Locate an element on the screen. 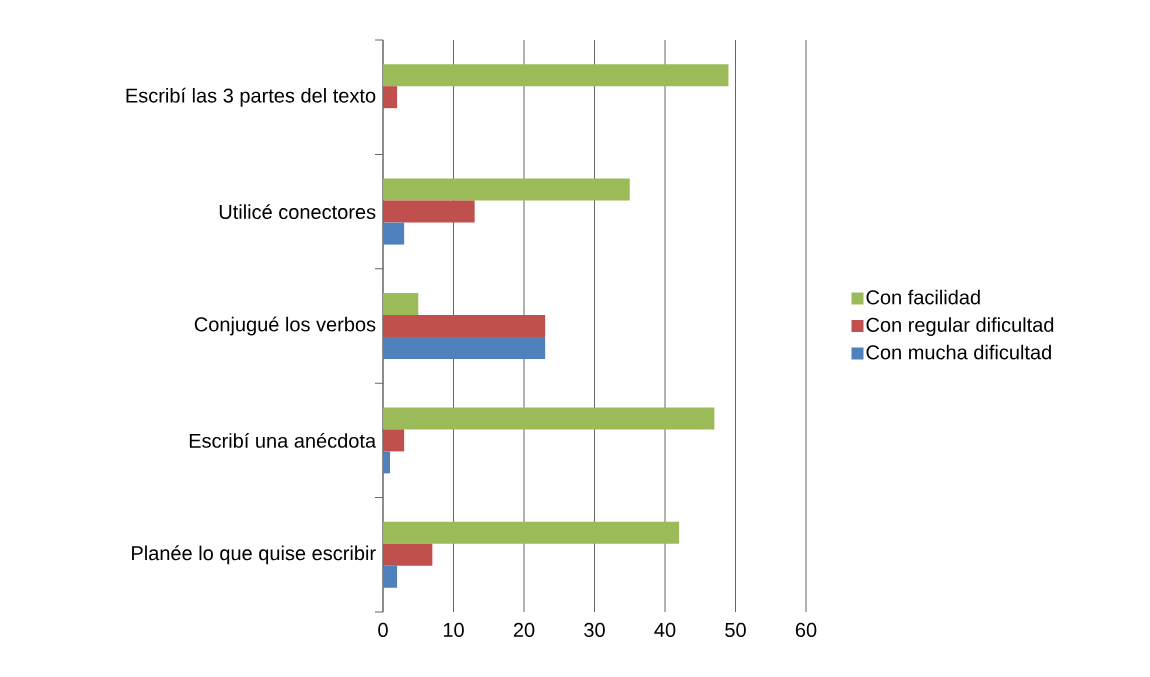 The height and width of the screenshot is (677, 1150). legend-label: Con regular dificultad is located at coordinates (960, 326).